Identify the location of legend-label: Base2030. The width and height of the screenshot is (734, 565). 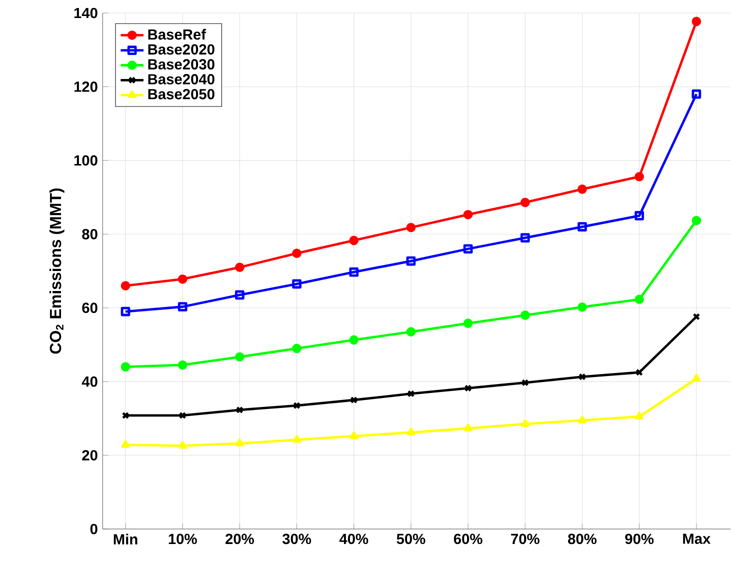
(181, 64).